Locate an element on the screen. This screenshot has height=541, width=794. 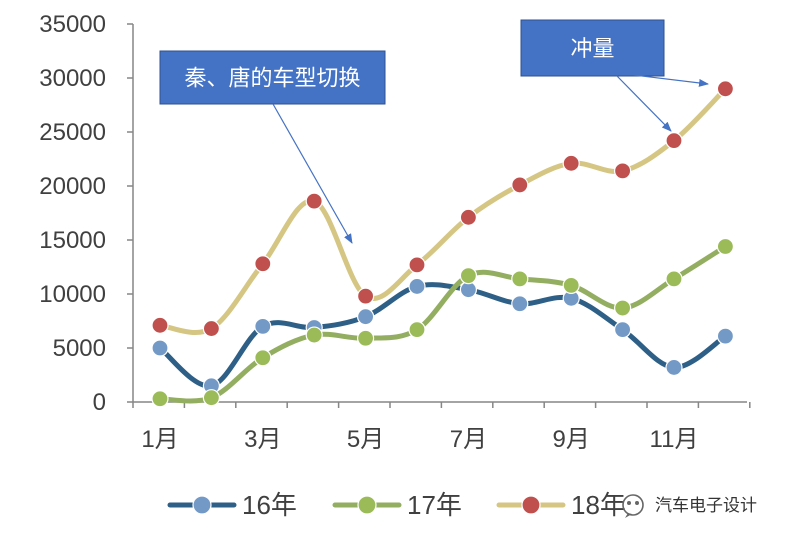
annotation-callout: 冲量 is located at coordinates (614, 75).